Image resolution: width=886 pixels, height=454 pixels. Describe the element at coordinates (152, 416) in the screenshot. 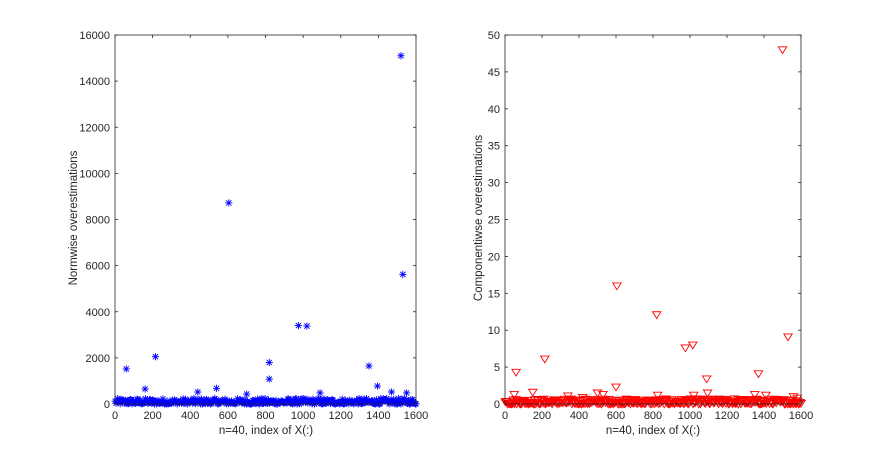

I see `normwise-x-tick-label: 200` at that location.